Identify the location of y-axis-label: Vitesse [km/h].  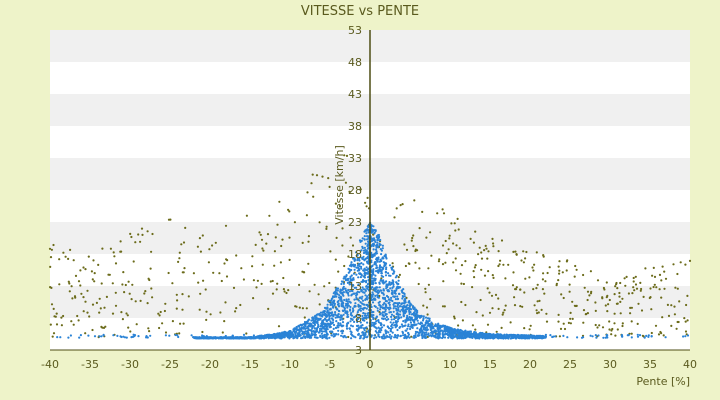
(339, 185).